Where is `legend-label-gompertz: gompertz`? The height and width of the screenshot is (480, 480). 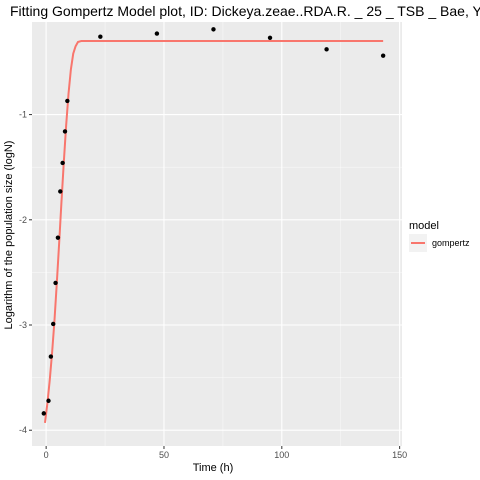 legend-label-gompertz: gompertz is located at coordinates (451, 243).